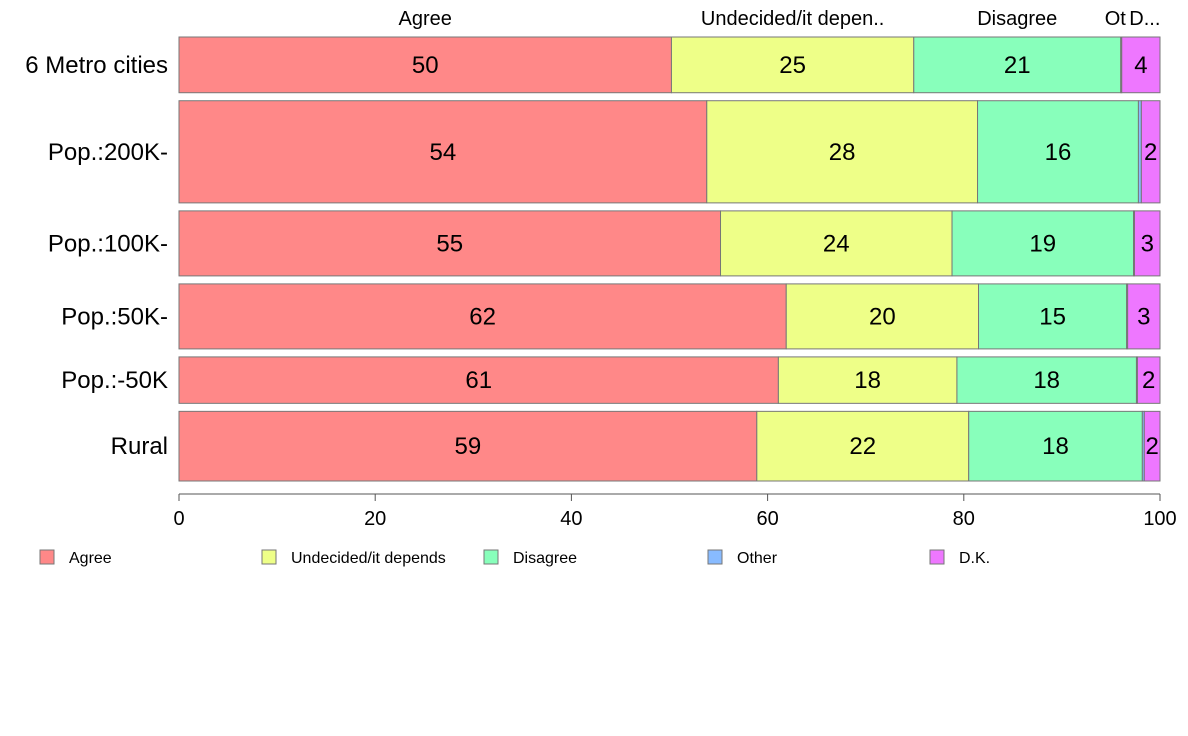 The image size is (1188, 736). I want to click on x-tick-label: 60, so click(767, 519).